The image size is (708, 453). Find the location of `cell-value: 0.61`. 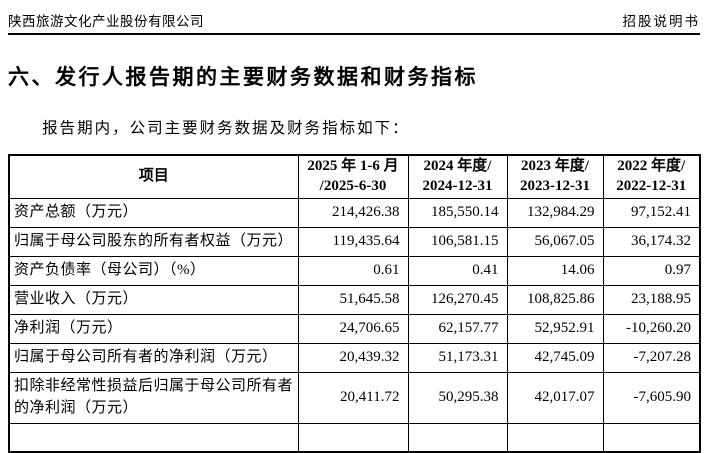

cell-value: 0.61 is located at coordinates (353, 270).